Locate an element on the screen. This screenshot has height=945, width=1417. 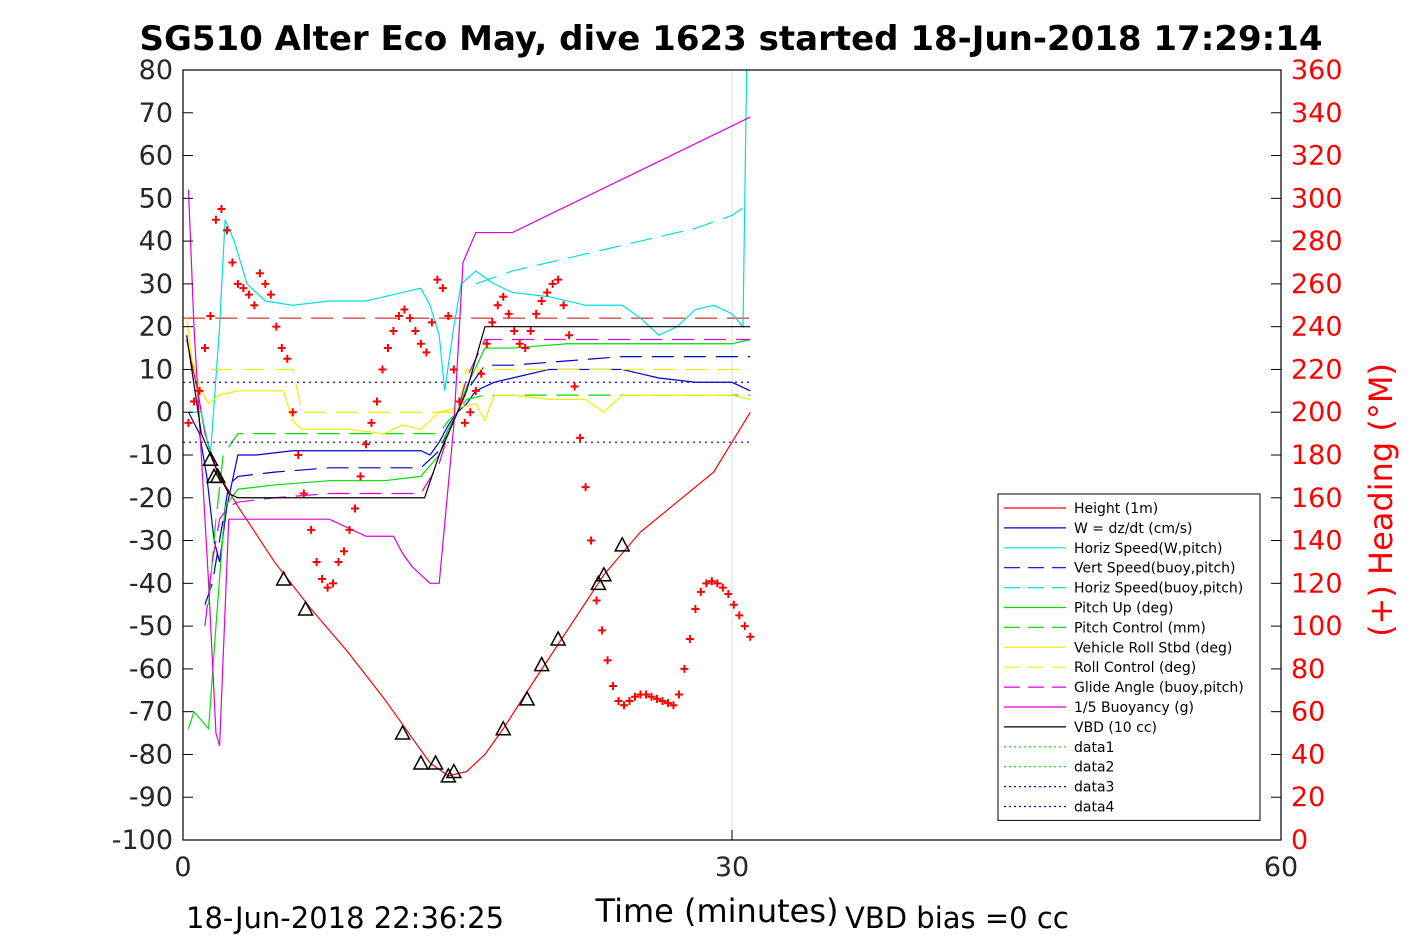
y-tick-label: -30 is located at coordinates (151, 541).